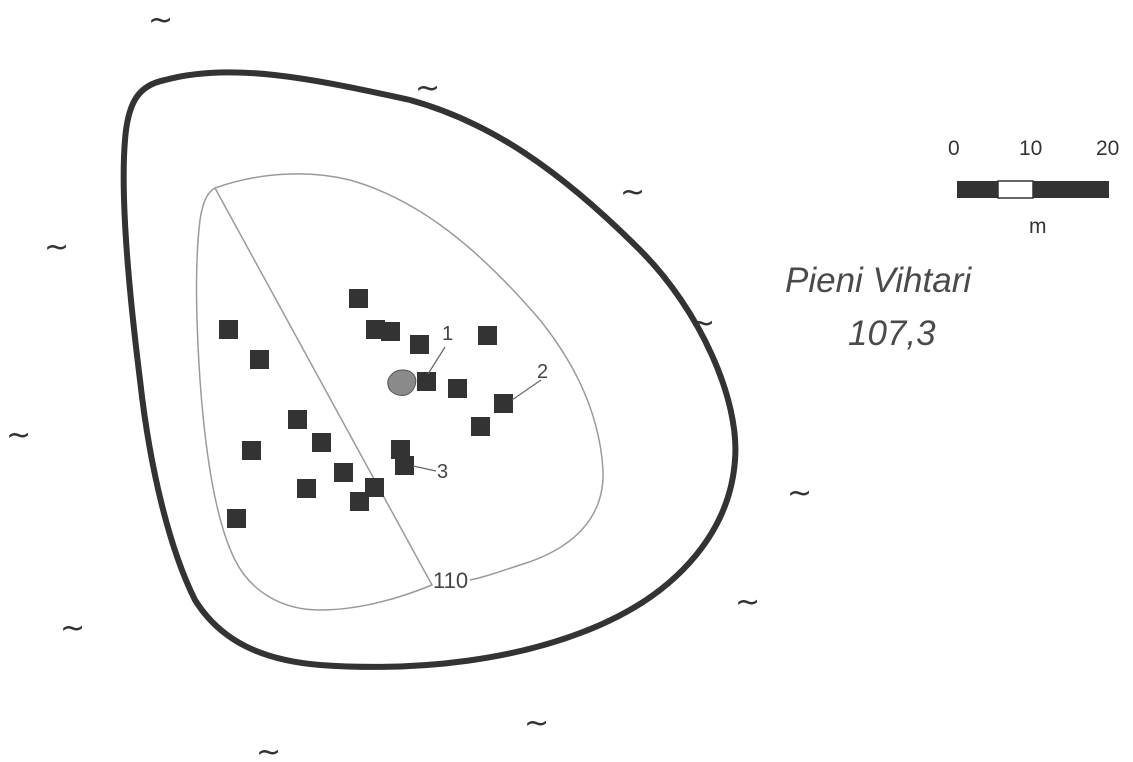  I want to click on feature-label-3: 3, so click(442, 472).